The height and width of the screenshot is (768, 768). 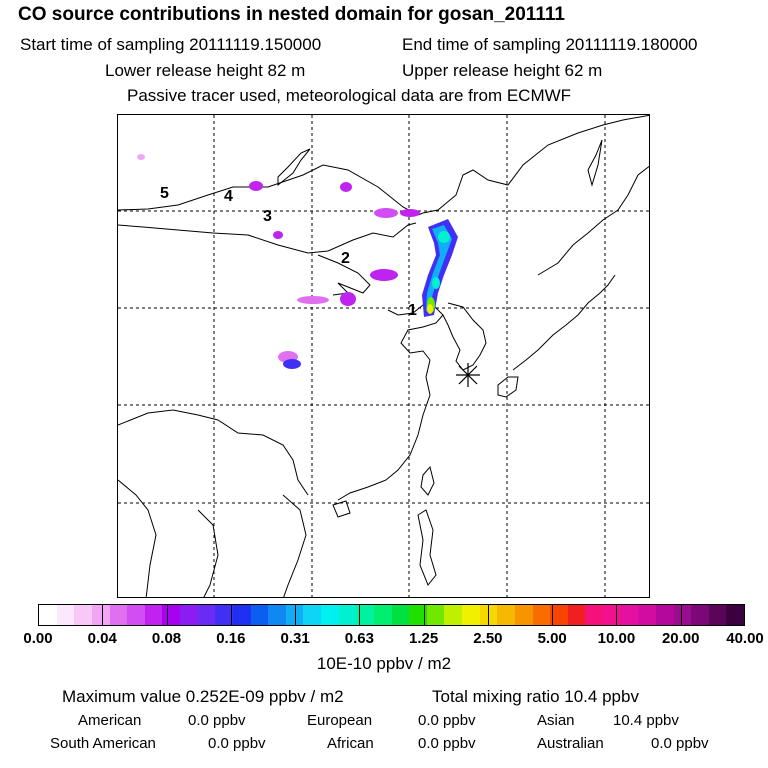 I want to click on korea-peninsula, so click(x=464, y=336).